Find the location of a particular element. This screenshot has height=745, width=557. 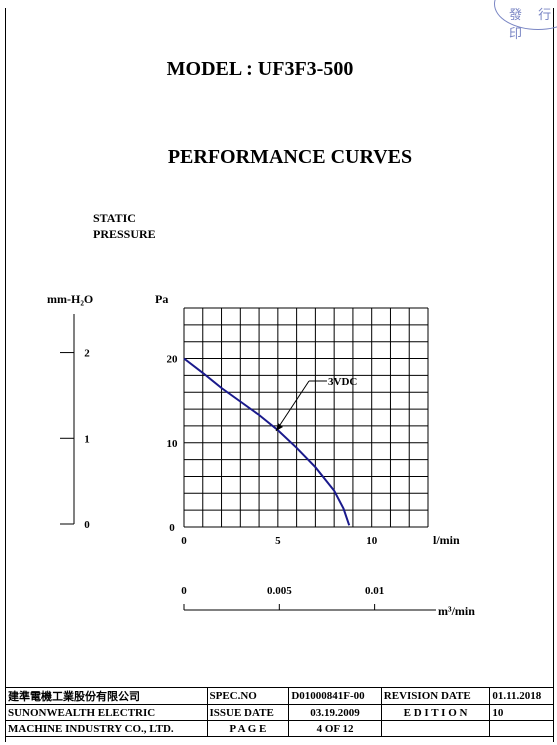

secondary-y-tick-label: 1 is located at coordinates (87, 439).